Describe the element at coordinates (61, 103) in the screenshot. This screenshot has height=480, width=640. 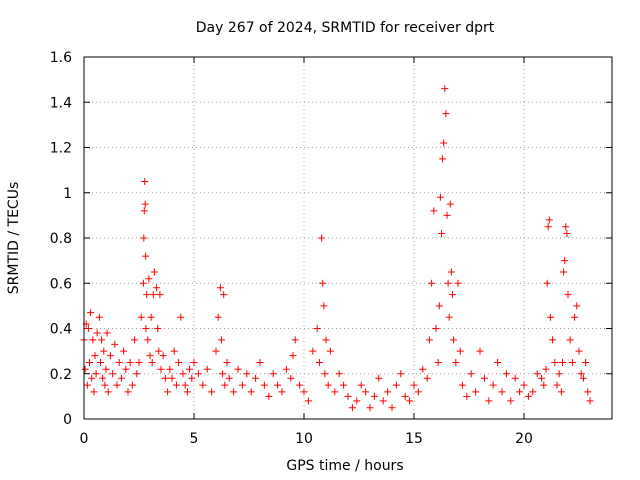
I see `y-tick-label: 1.4` at that location.